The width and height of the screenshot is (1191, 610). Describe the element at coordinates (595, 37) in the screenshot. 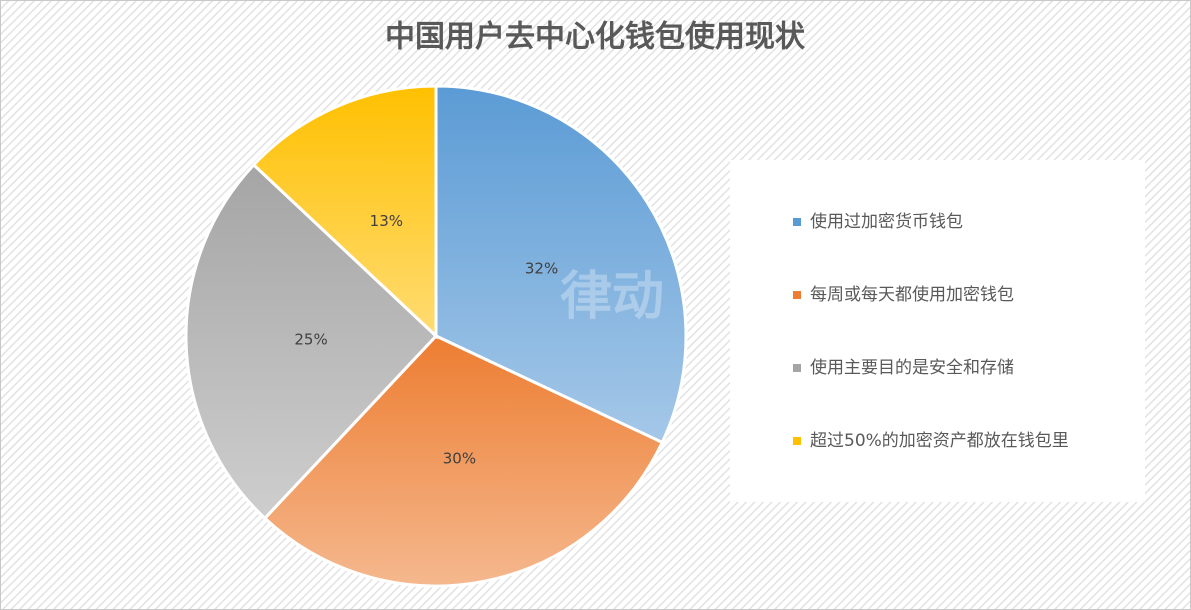

I see `chart-title: 中国用户去中心化钱包使用现状` at that location.